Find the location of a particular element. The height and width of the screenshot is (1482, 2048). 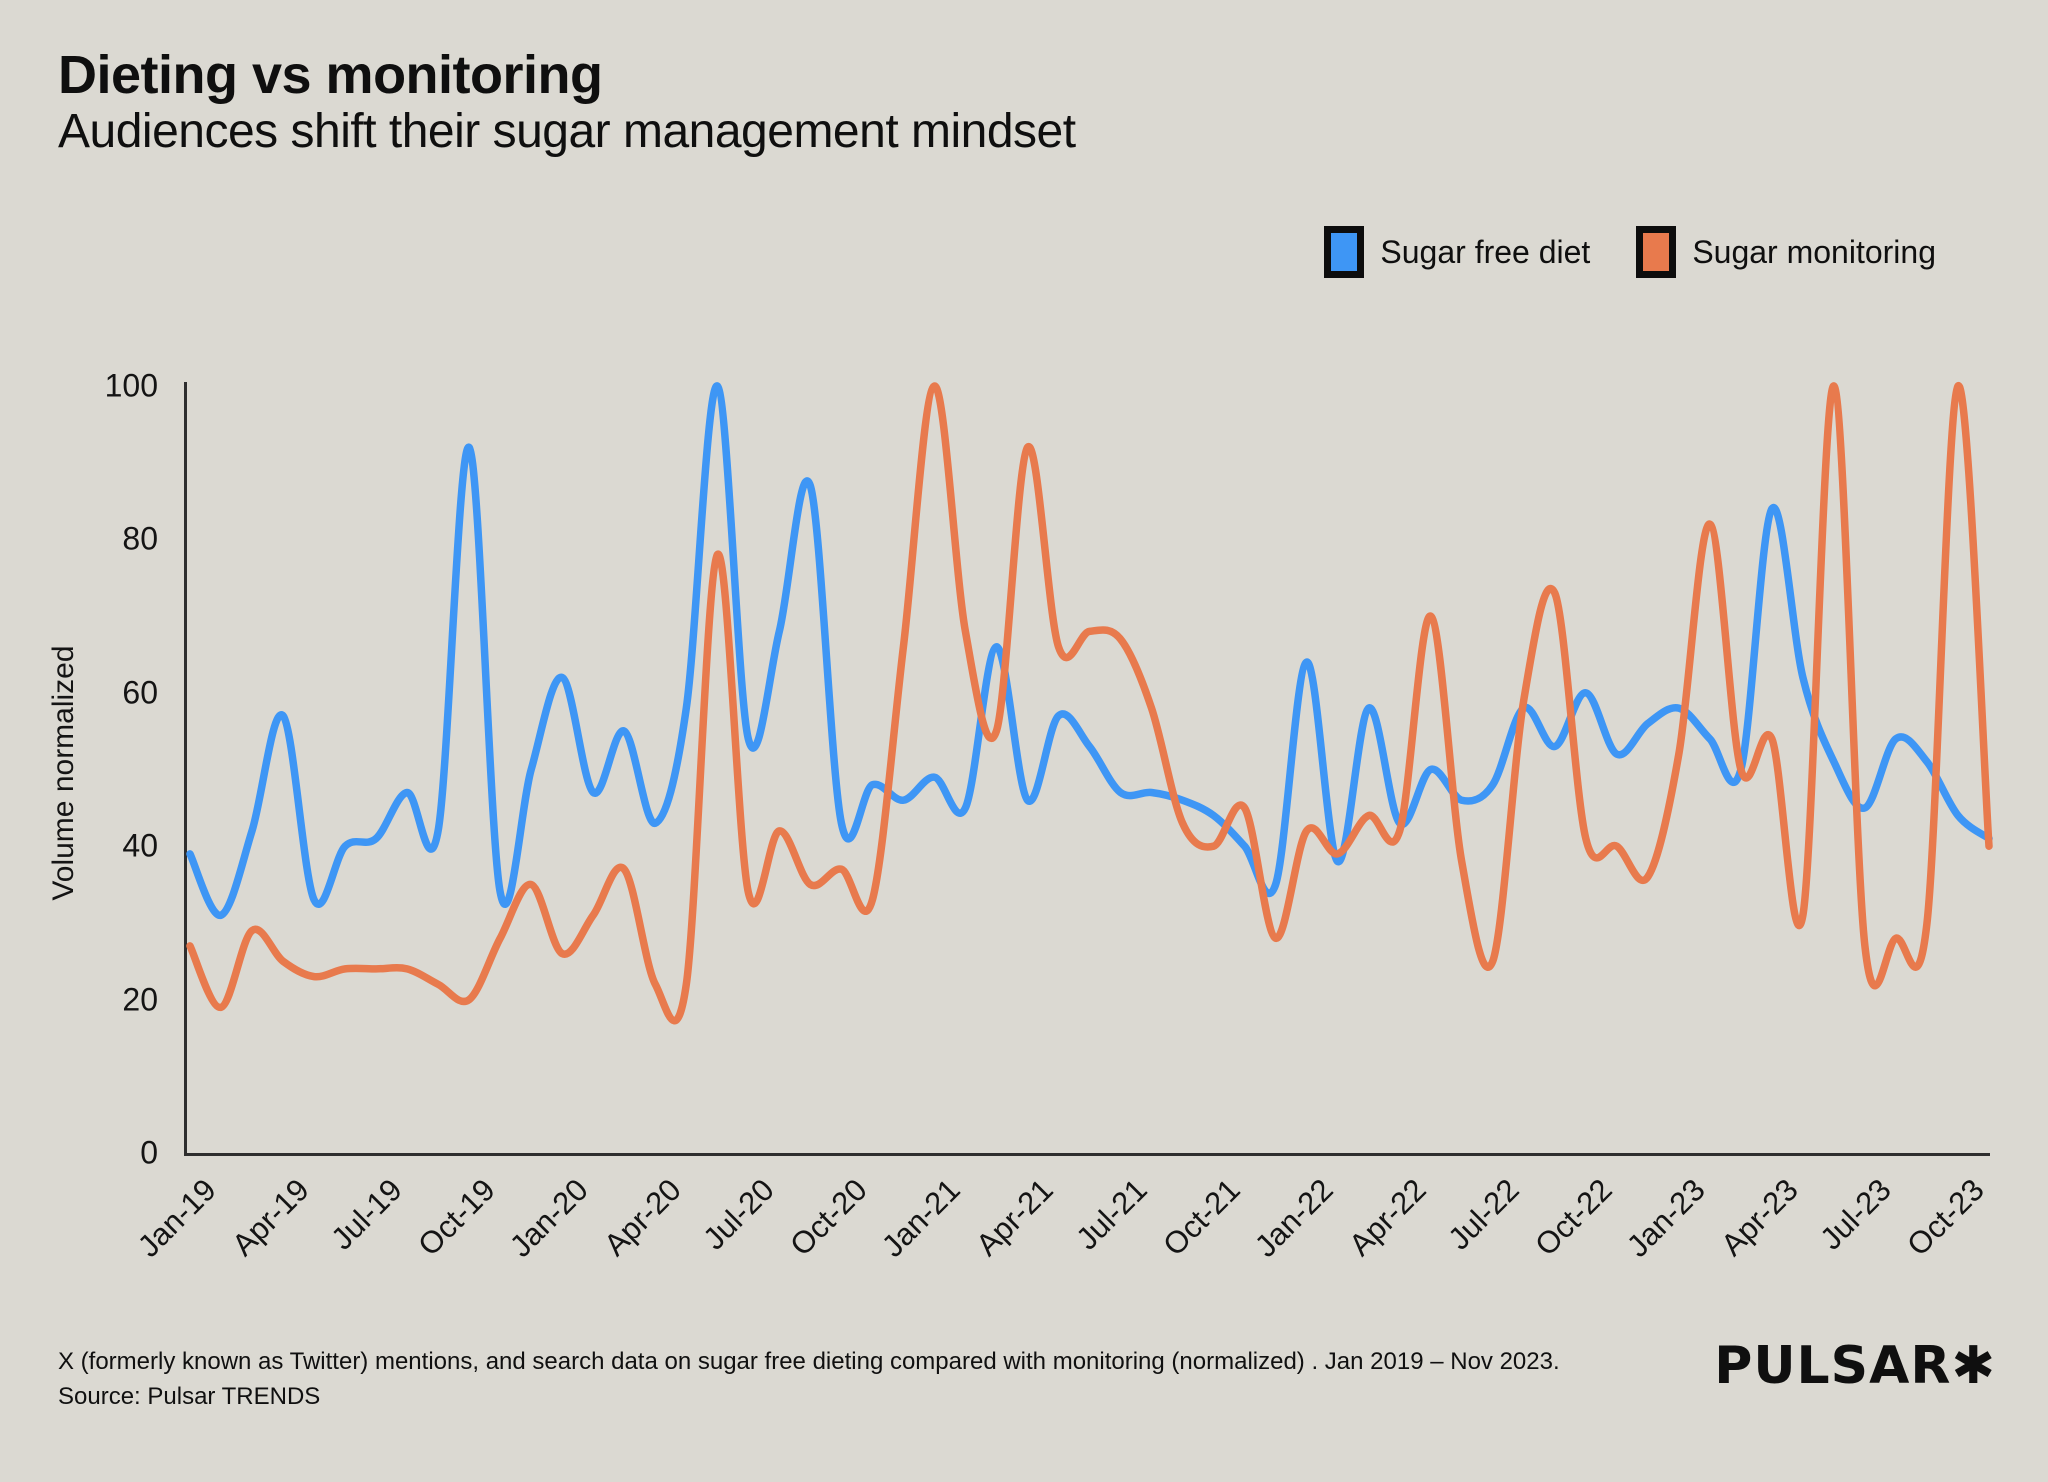

legend-label: Sugar free diet is located at coordinates (1485, 251).